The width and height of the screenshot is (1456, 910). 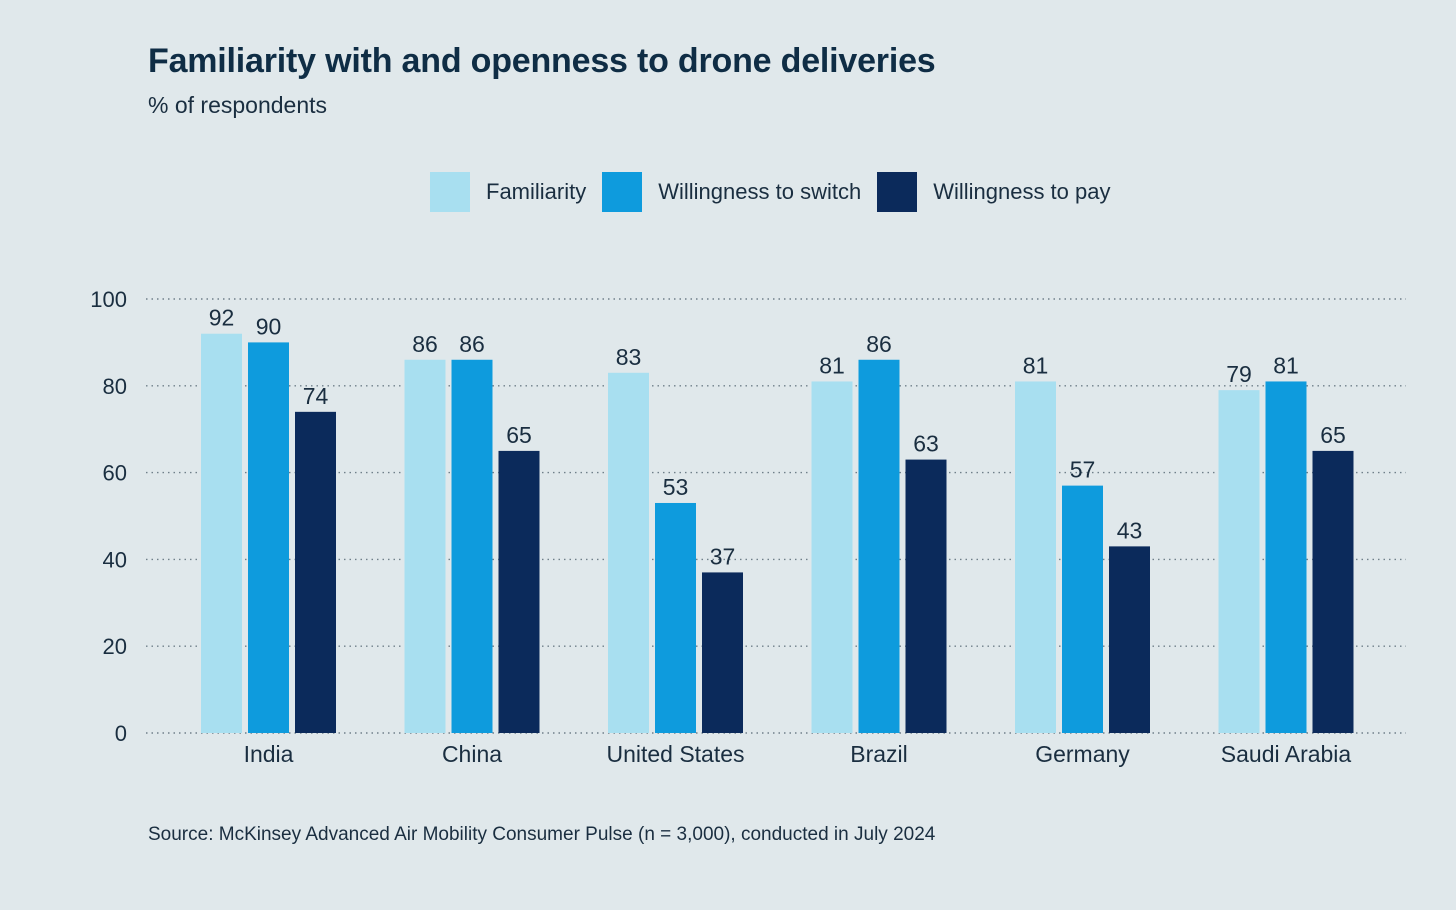 What do you see at coordinates (222, 318) in the screenshot?
I see `data-label-india-familiarity: 92` at bounding box center [222, 318].